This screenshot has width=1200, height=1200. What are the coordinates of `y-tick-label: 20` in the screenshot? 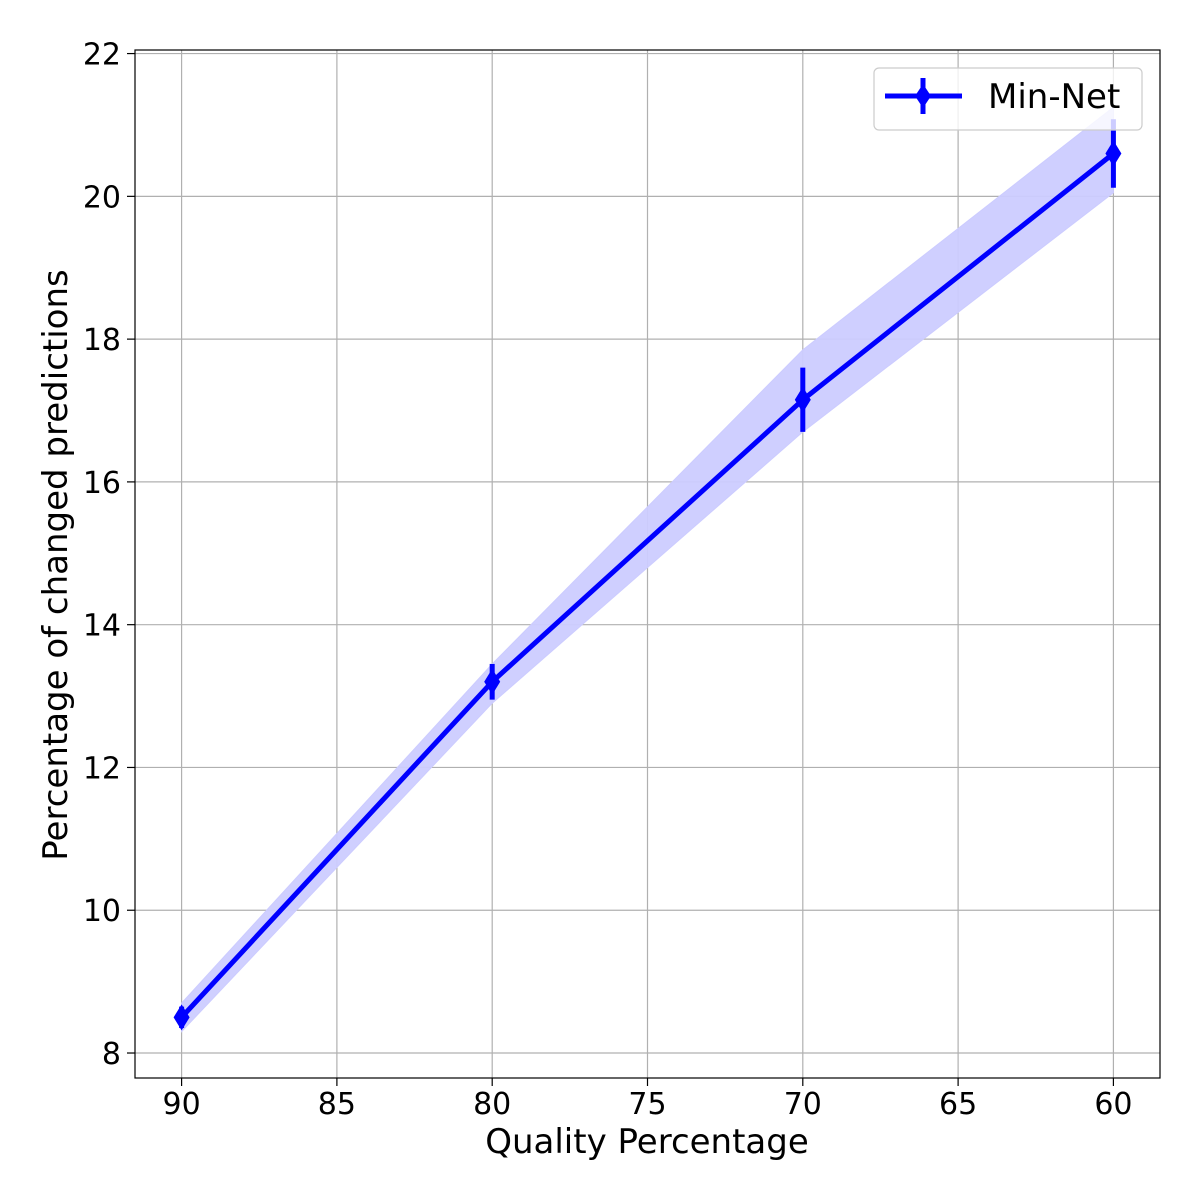 It's located at (102, 197).